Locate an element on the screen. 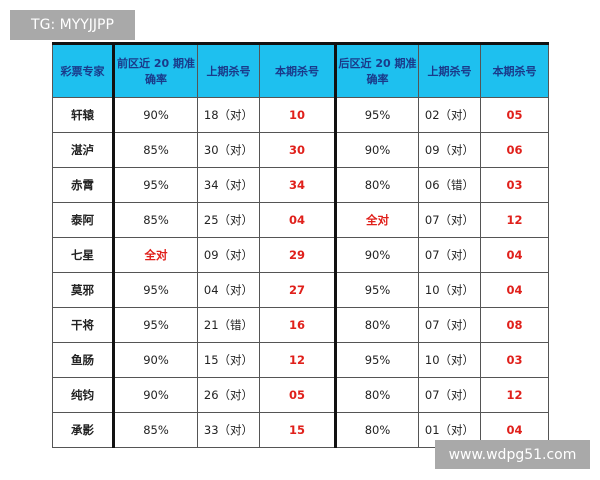 This screenshot has height=480, width=600. cell-front-last-kill: 09（对） is located at coordinates (228, 255).